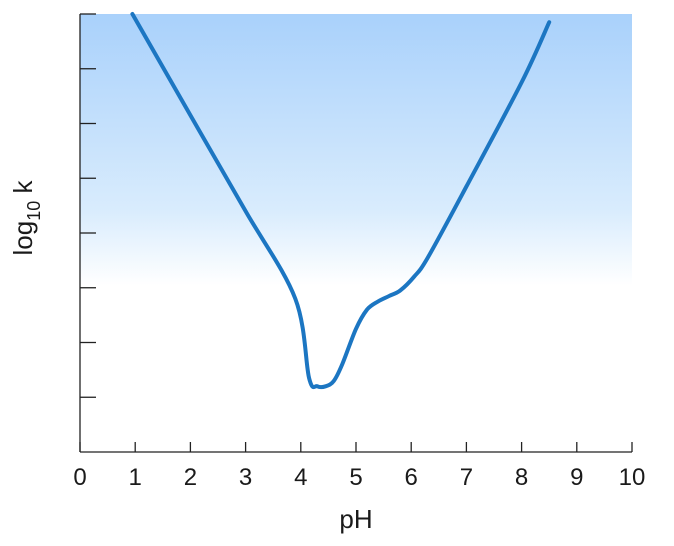  Describe the element at coordinates (411, 477) in the screenshot. I see `x-tick-label: 6` at that location.